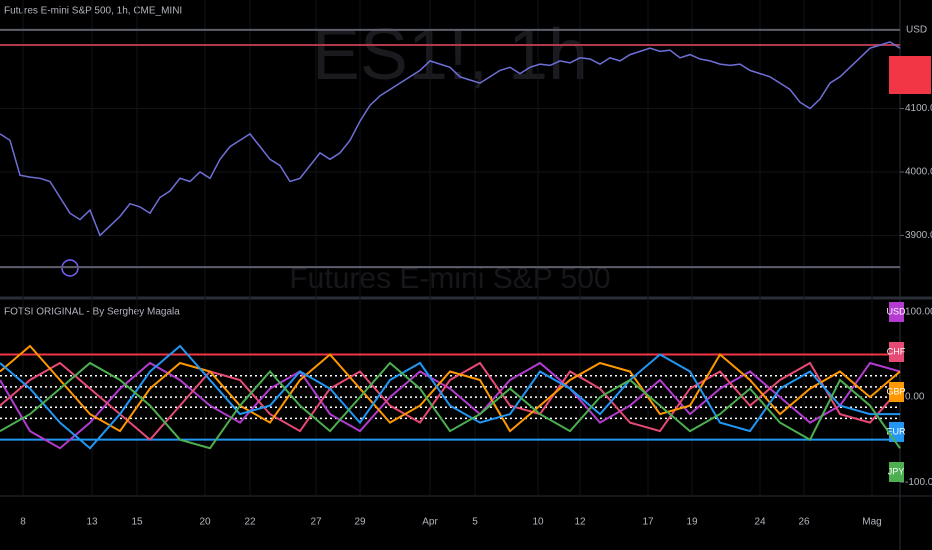 The width and height of the screenshot is (932, 550). What do you see at coordinates (916, 30) in the screenshot?
I see `currency: USD` at bounding box center [916, 30].